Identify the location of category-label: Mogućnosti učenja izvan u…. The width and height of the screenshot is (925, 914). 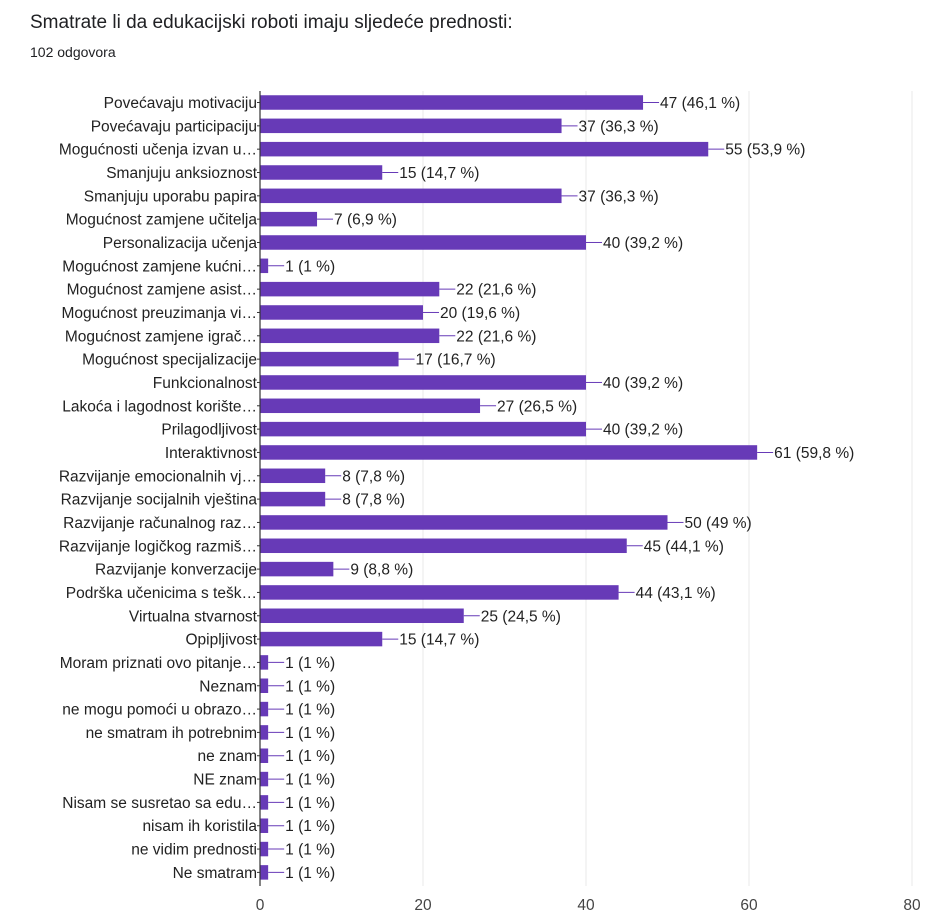
(158, 150).